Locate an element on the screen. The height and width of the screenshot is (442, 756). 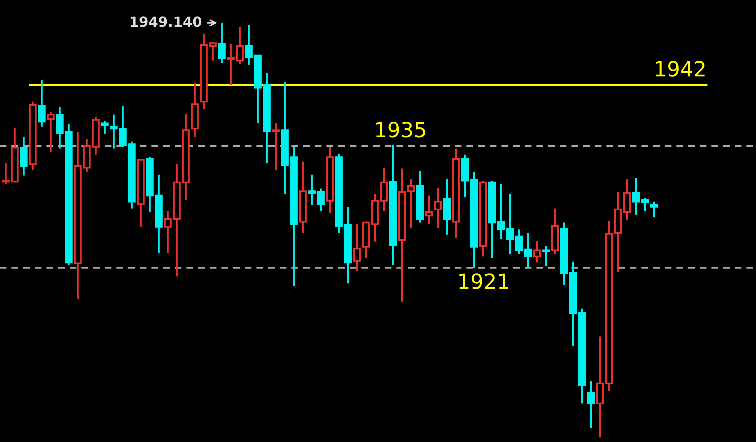
ref-line-label: 1935 is located at coordinates (401, 130).